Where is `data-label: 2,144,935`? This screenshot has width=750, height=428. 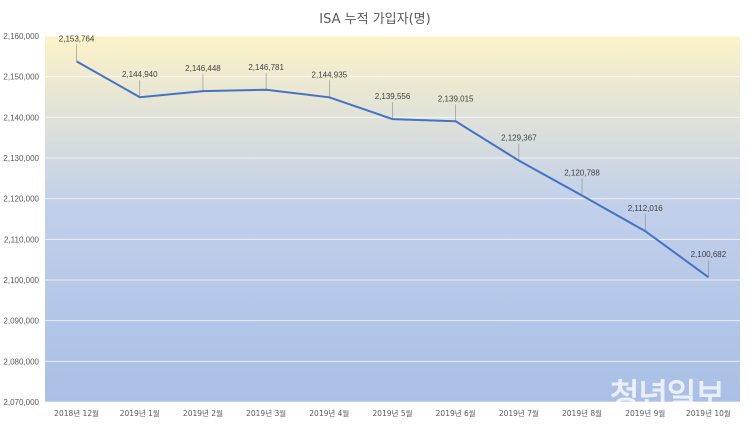 data-label: 2,144,935 is located at coordinates (330, 74).